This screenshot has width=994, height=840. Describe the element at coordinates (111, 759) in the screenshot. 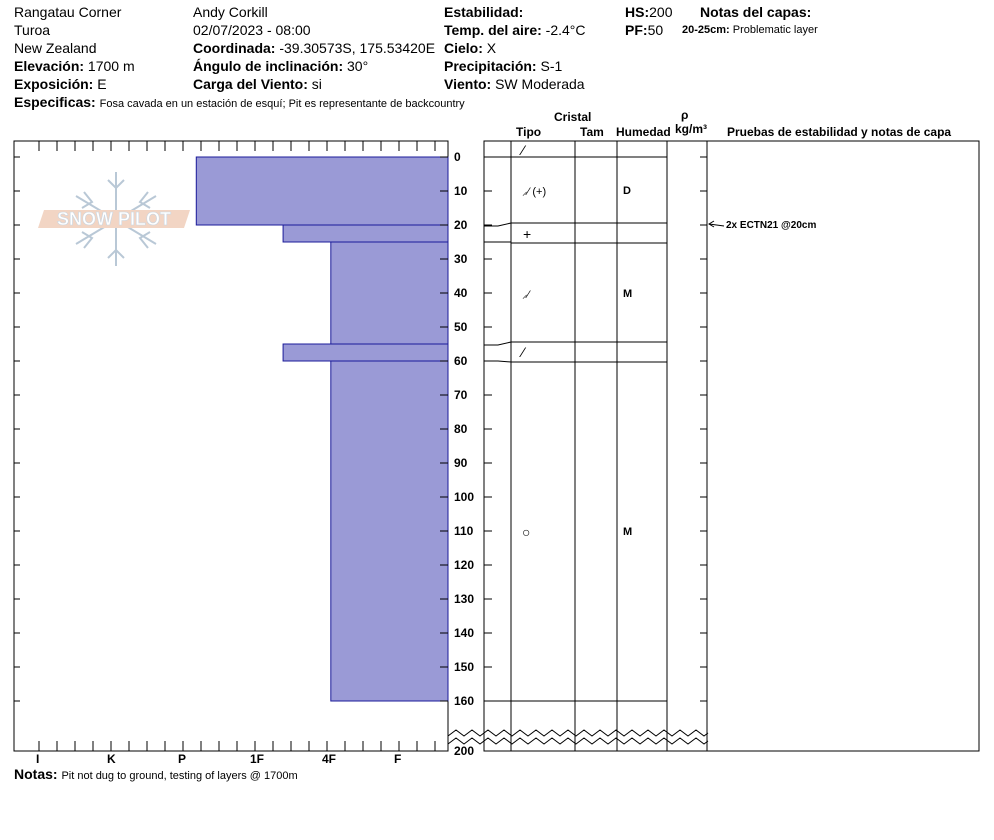

I see `hardness-label: K` at that location.